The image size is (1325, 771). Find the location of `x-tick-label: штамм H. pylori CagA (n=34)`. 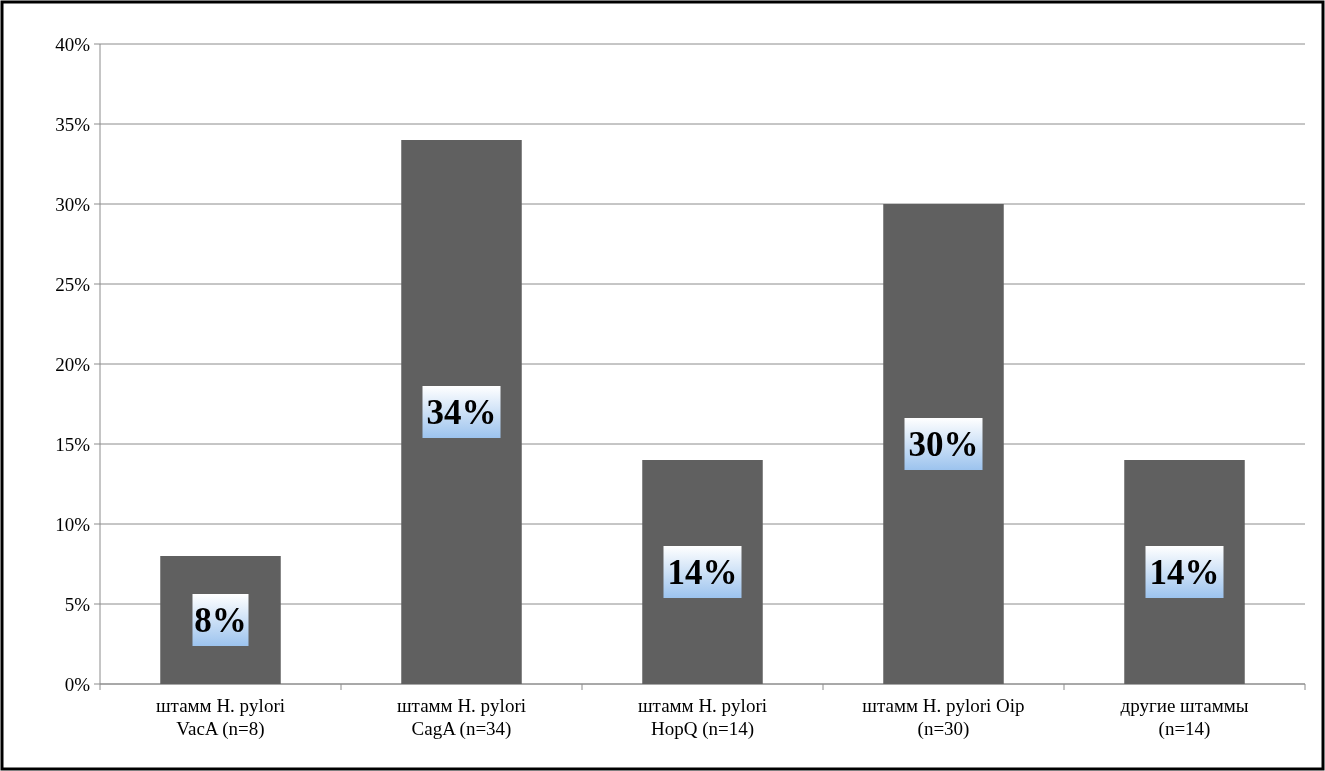

x-tick-label: штамм H. pylori CagA (n=34) is located at coordinates (461, 717).